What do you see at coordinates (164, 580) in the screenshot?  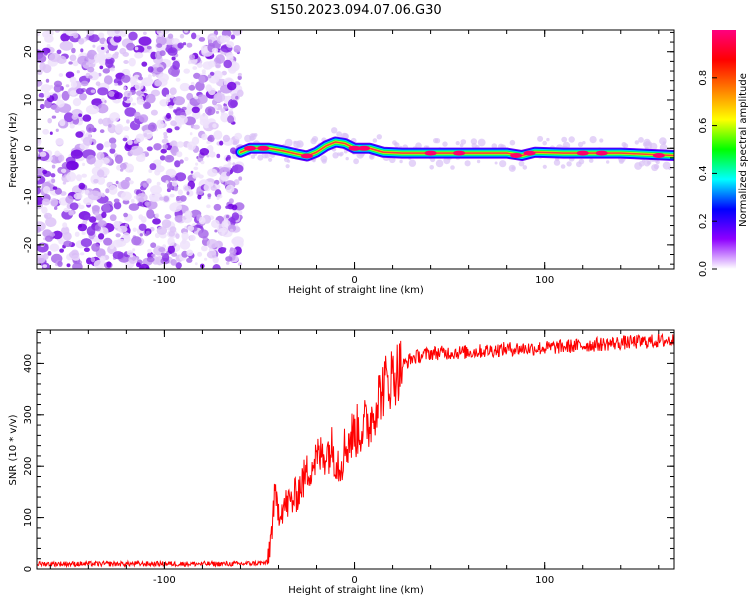 I see `snr-x-tick-label: -100` at bounding box center [164, 580].